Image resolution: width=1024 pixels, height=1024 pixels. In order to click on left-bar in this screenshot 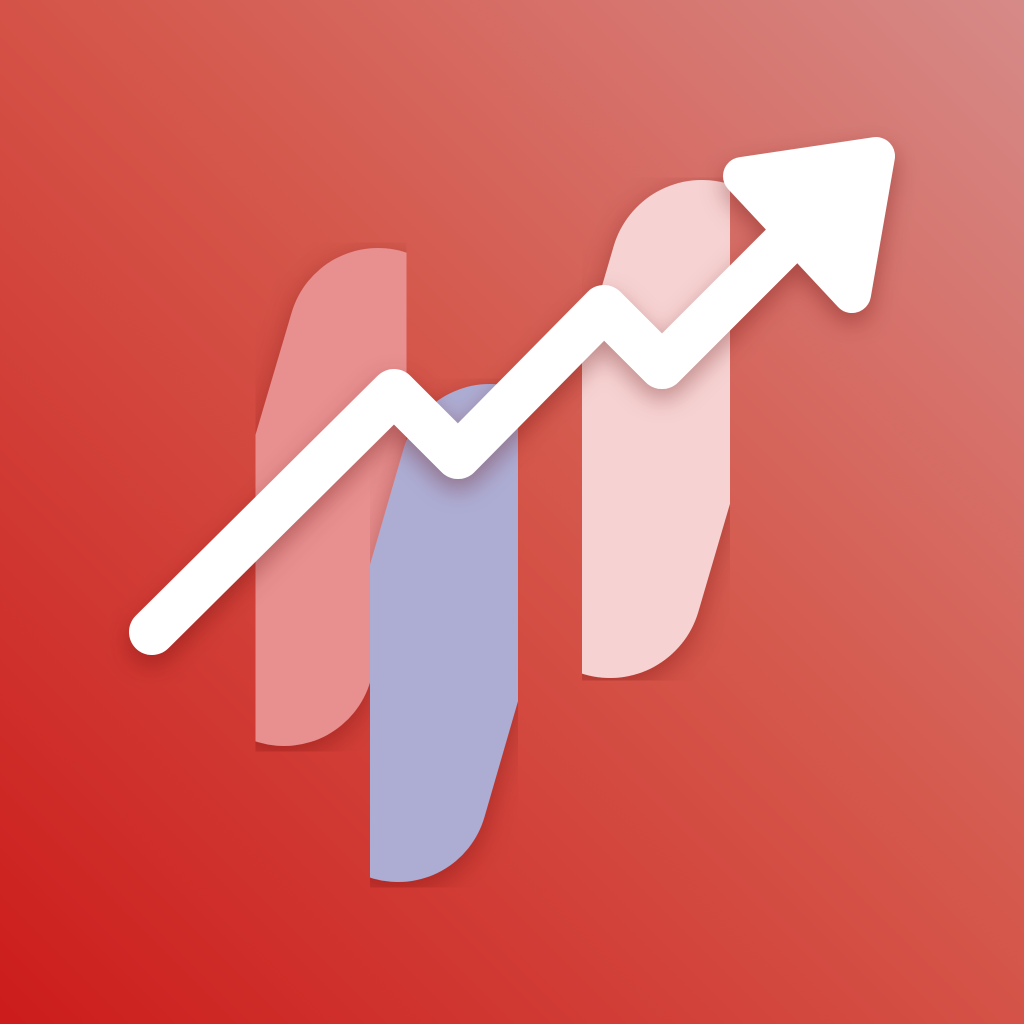, I will do `click(331, 497)`.